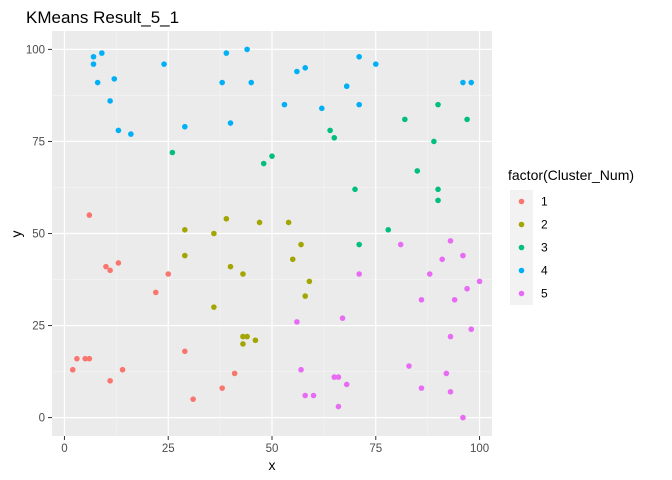 The height and width of the screenshot is (480, 672). What do you see at coordinates (375, 449) in the screenshot?
I see `x-tick-label: 75` at bounding box center [375, 449].